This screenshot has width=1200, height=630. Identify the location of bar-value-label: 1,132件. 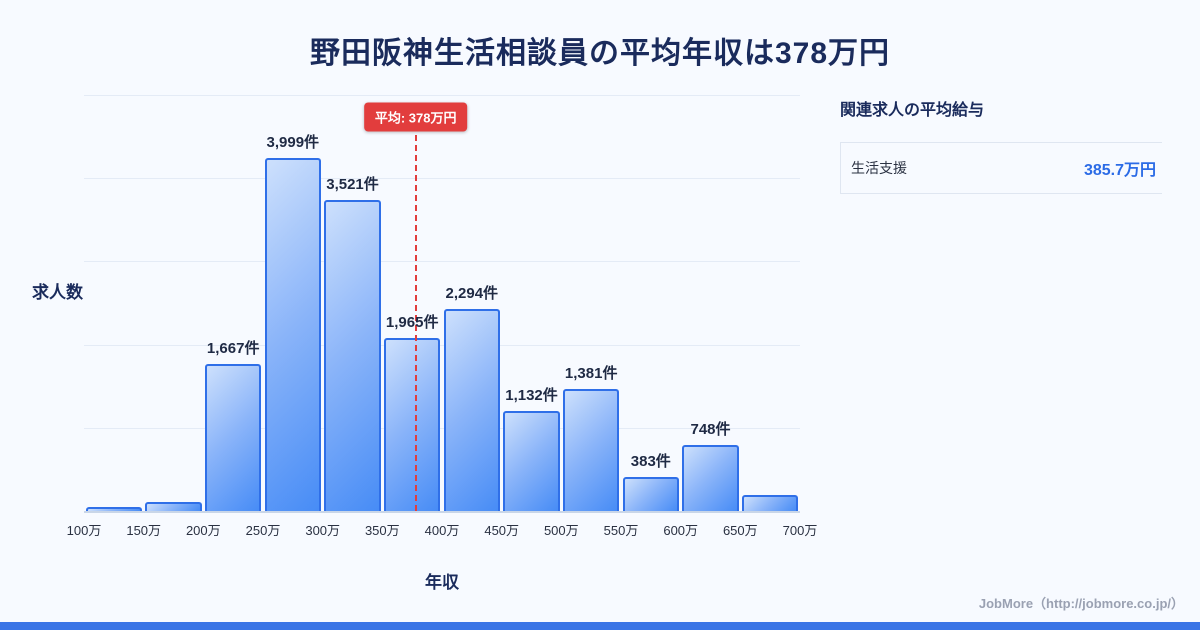
(531, 395).